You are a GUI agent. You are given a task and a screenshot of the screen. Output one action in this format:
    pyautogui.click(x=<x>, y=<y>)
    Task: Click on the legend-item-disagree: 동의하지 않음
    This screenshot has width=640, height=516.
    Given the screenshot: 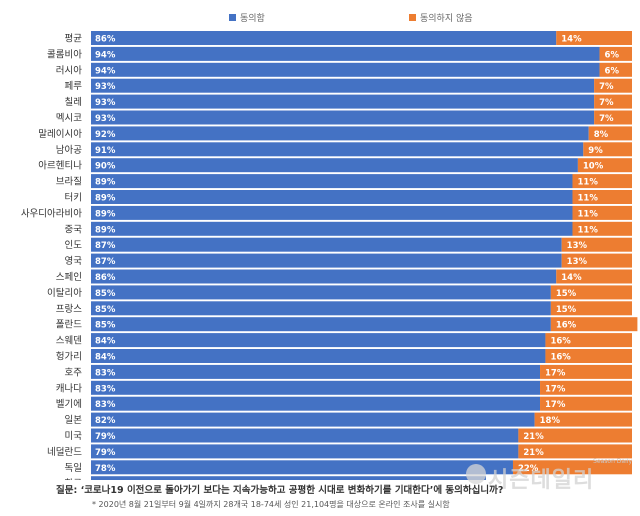 What is the action you would take?
    pyautogui.click(x=441, y=17)
    